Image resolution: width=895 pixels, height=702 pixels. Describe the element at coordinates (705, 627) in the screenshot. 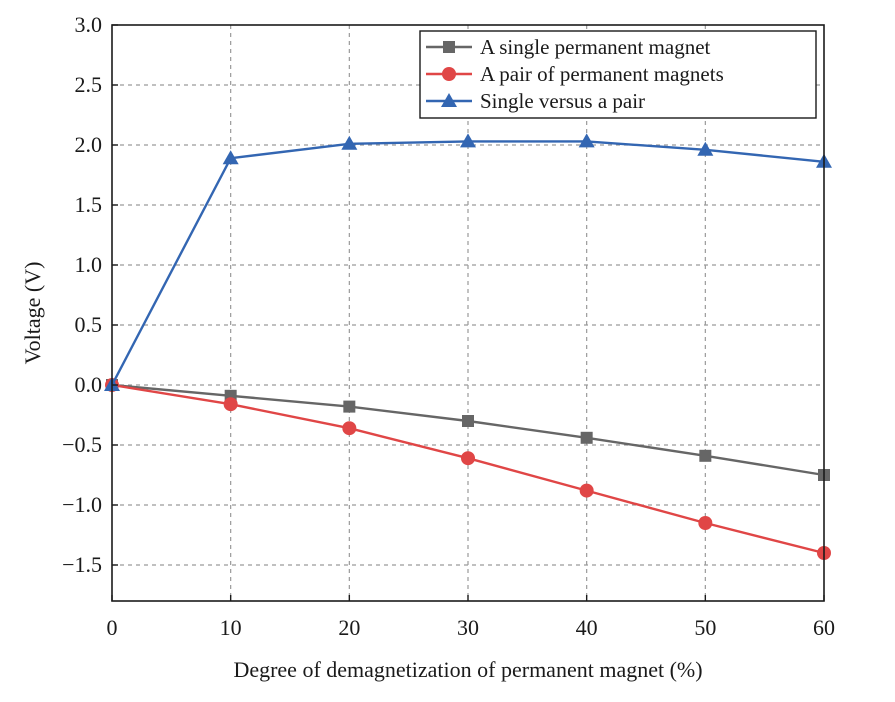

I see `x-tick-label: 50` at that location.